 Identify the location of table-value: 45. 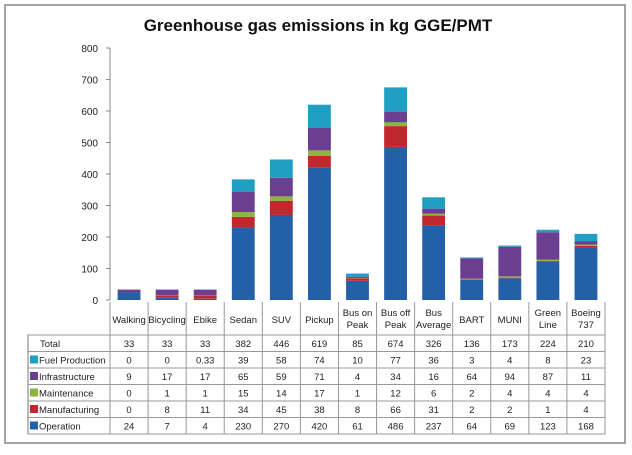
(281, 410).